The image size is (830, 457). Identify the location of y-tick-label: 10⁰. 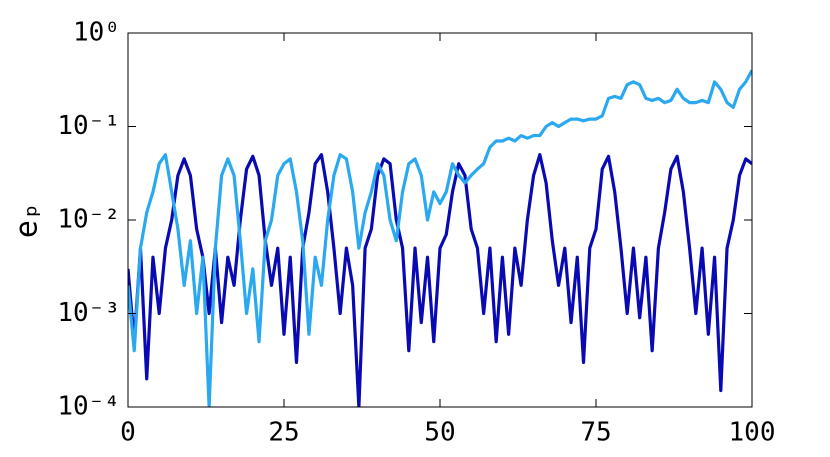
(96, 33).